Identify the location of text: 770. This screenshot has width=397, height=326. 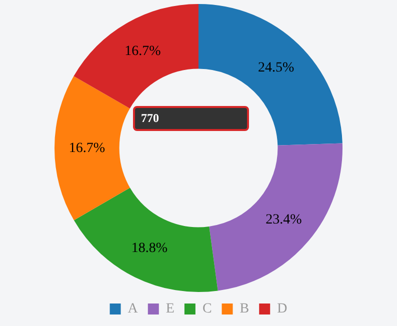
(191, 118).